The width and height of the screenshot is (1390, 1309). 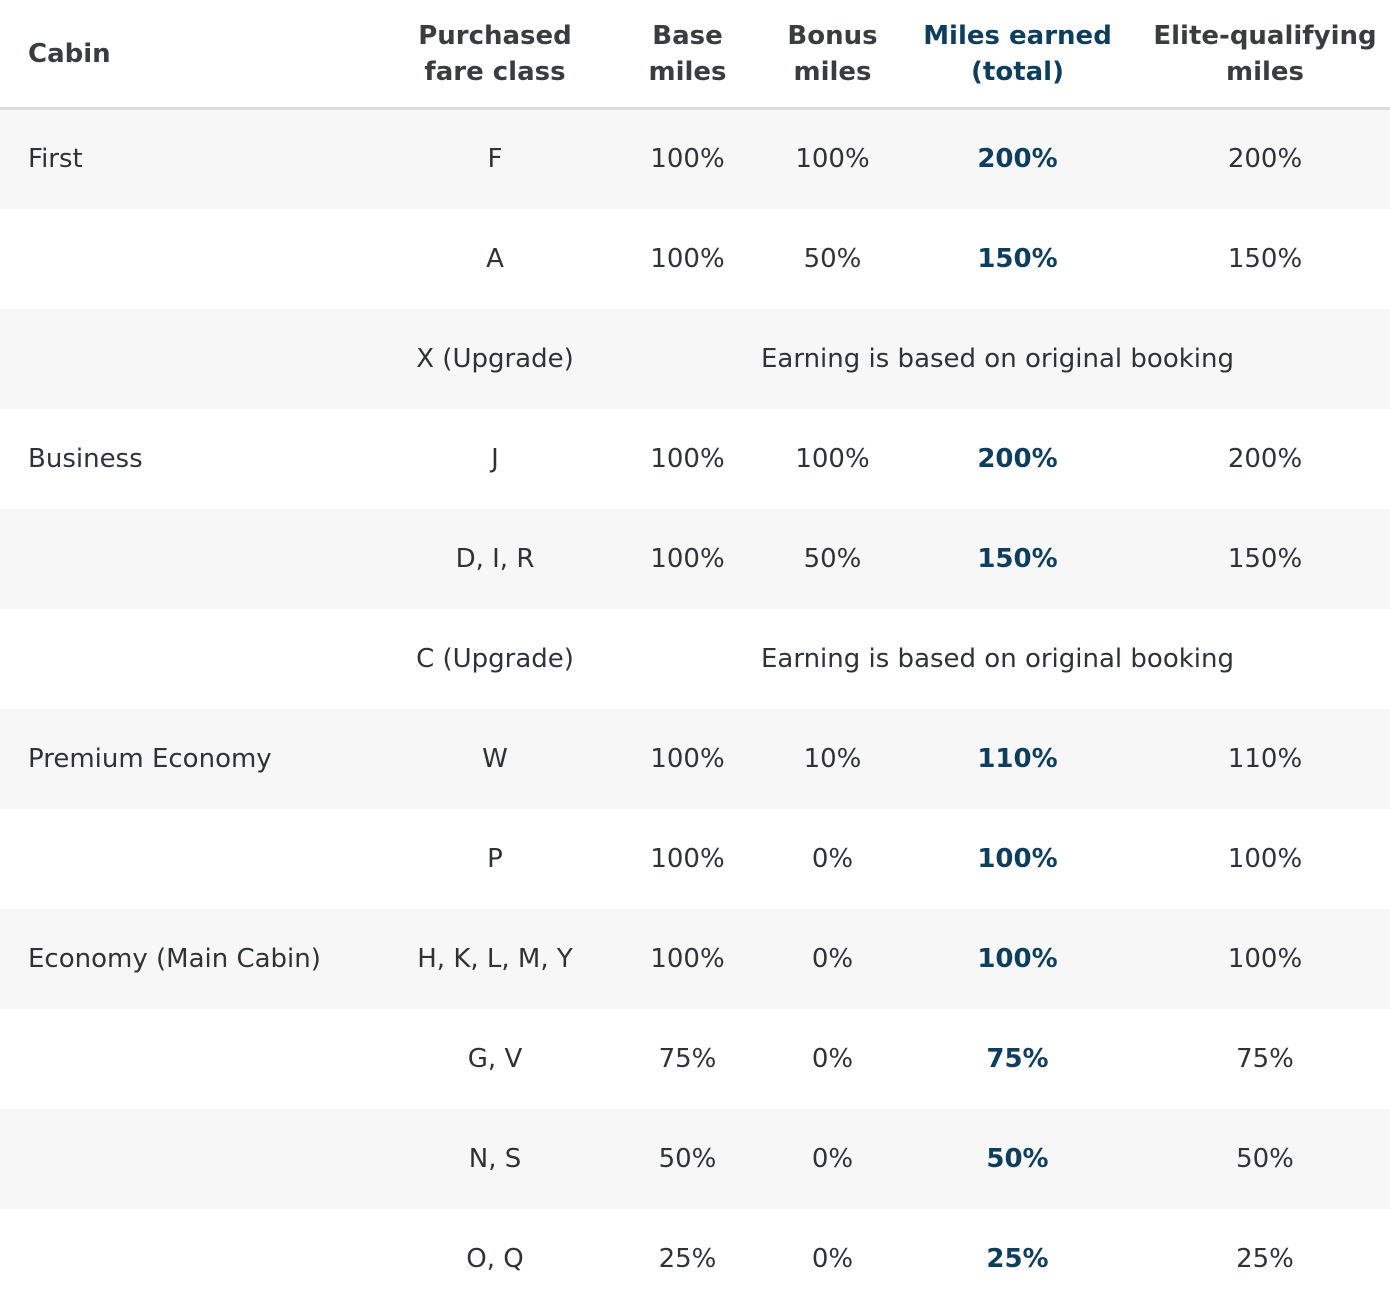 I want to click on fare-class-cell: G, V, so click(x=495, y=1058).